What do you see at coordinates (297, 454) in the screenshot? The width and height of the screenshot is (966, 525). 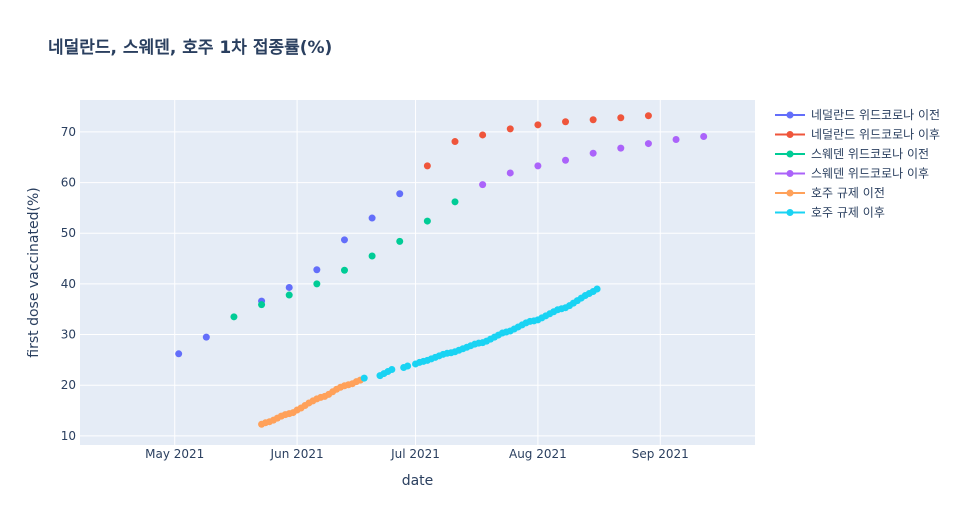 I see `x-tick-label: Jun 2021` at bounding box center [297, 454].